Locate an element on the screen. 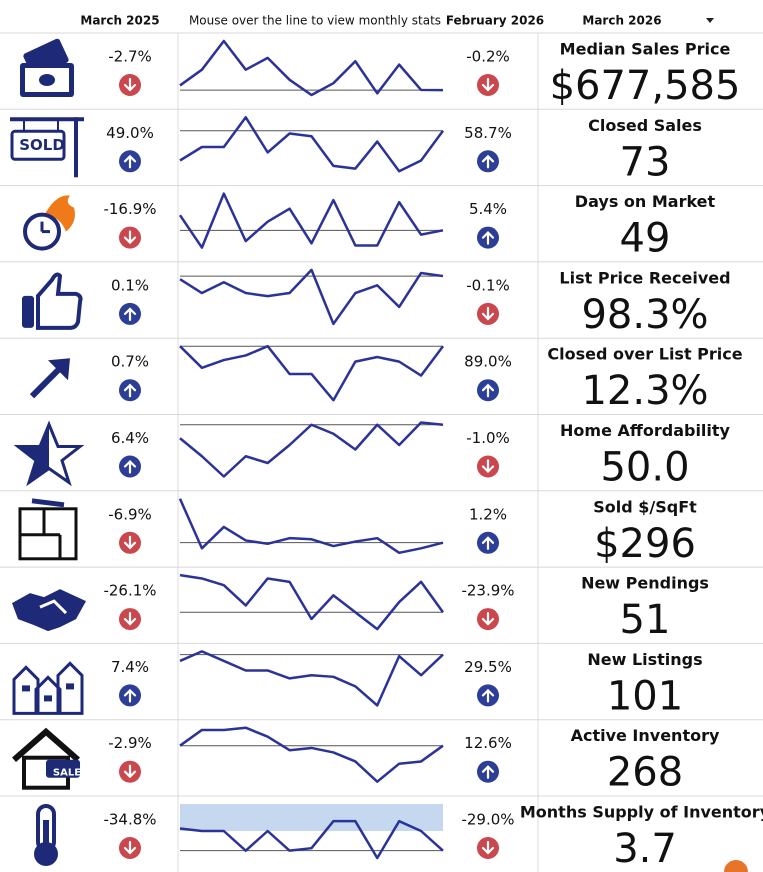 Image resolution: width=763 pixels, height=872 pixels. metric-title: Closed over List Price is located at coordinates (644, 354).